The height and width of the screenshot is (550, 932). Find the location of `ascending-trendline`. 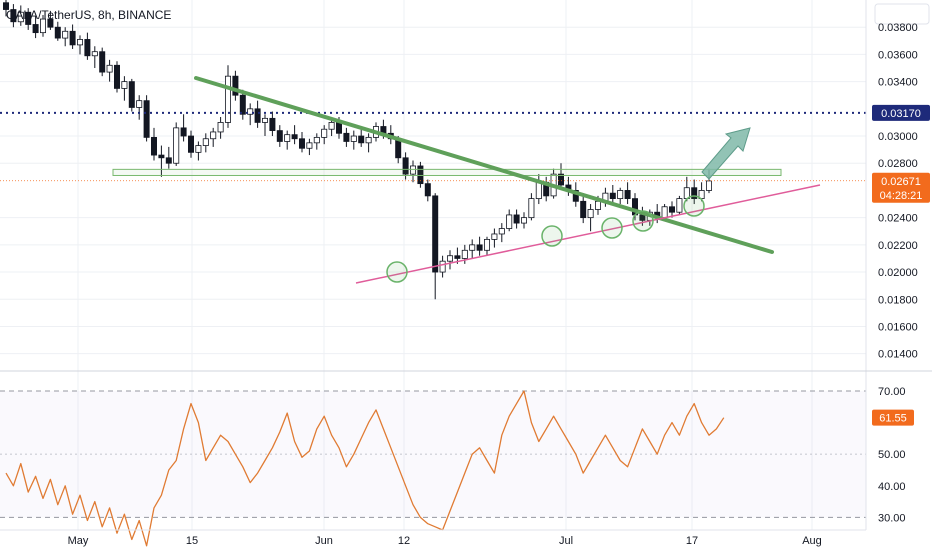

ascending-trendline is located at coordinates (588, 234).